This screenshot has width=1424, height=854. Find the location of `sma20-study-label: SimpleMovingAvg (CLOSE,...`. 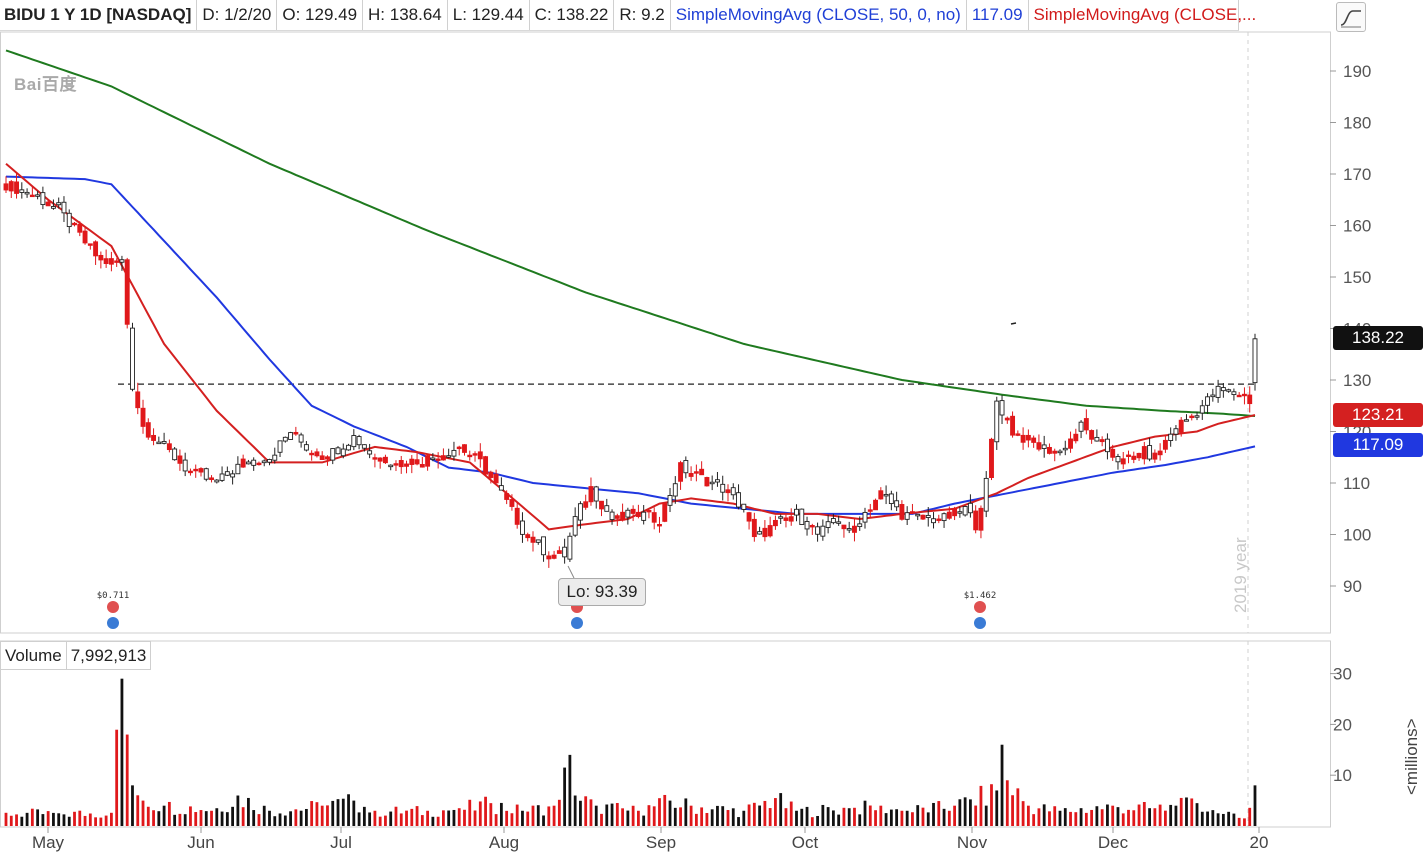

sma20-study-label: SimpleMovingAvg (CLOSE,... is located at coordinates (1142, 15).